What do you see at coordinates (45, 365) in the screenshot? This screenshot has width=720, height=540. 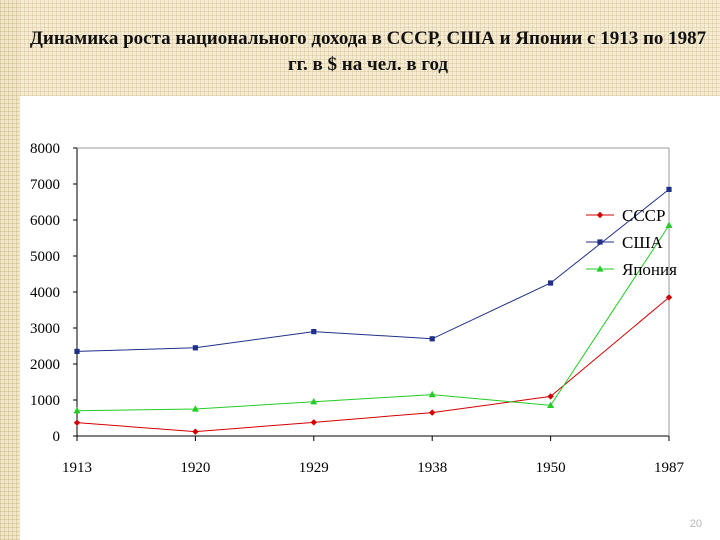 I see `y-tick-label: 2000` at bounding box center [45, 365].